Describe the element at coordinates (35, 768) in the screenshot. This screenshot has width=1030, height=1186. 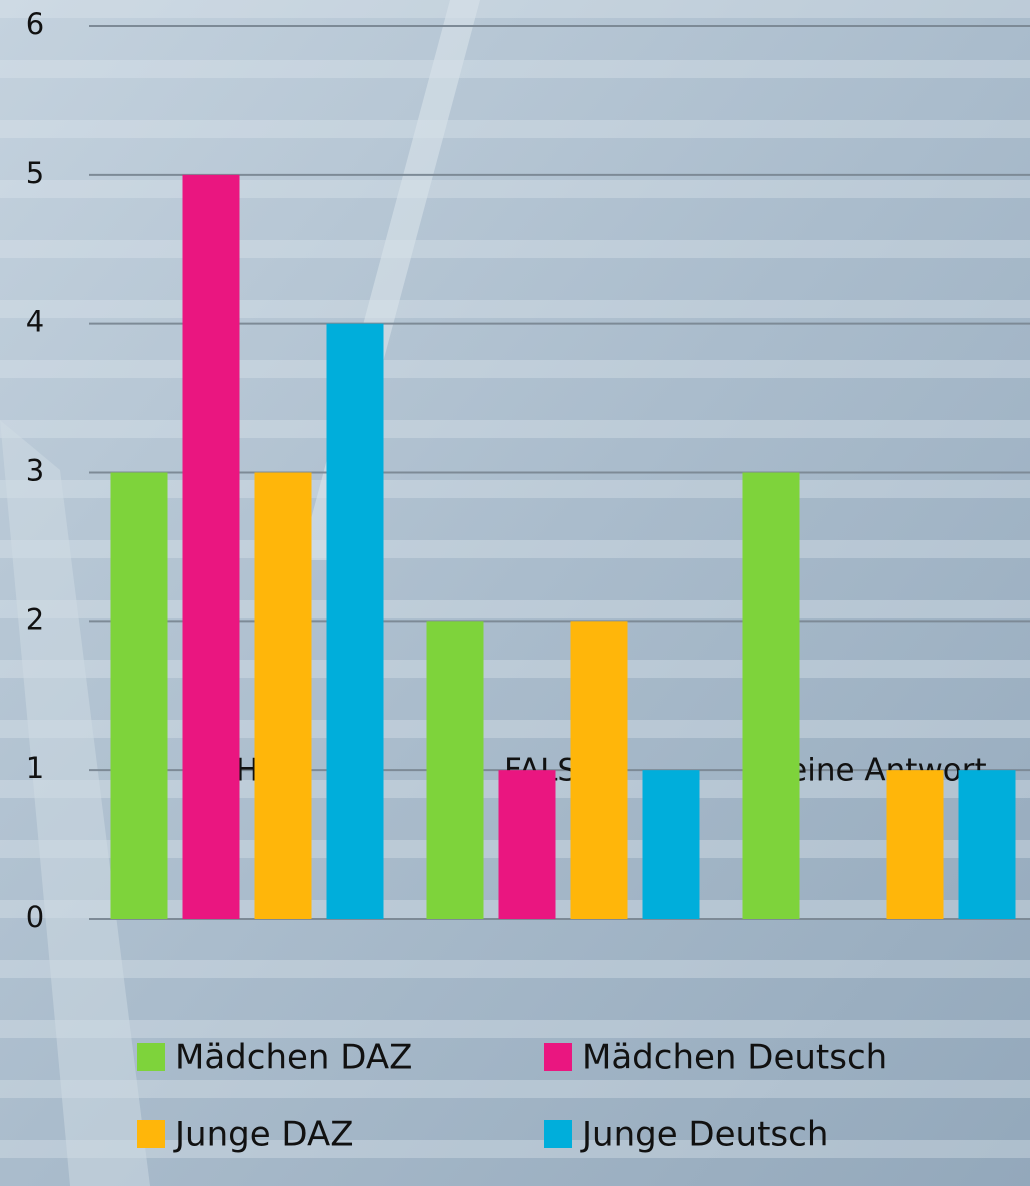
I see `y-tick-label: 1` at that location.